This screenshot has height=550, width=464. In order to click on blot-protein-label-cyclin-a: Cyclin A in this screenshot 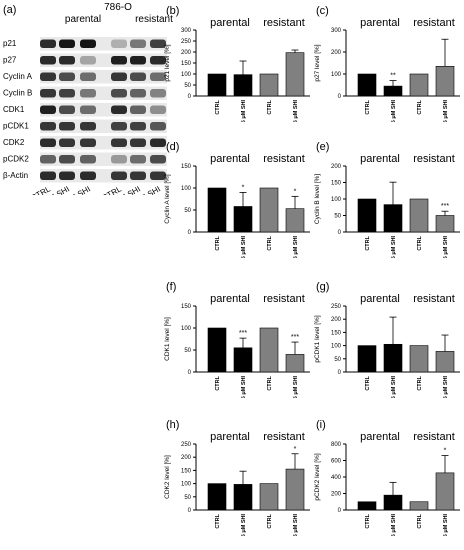, I will do `click(18, 76)`.